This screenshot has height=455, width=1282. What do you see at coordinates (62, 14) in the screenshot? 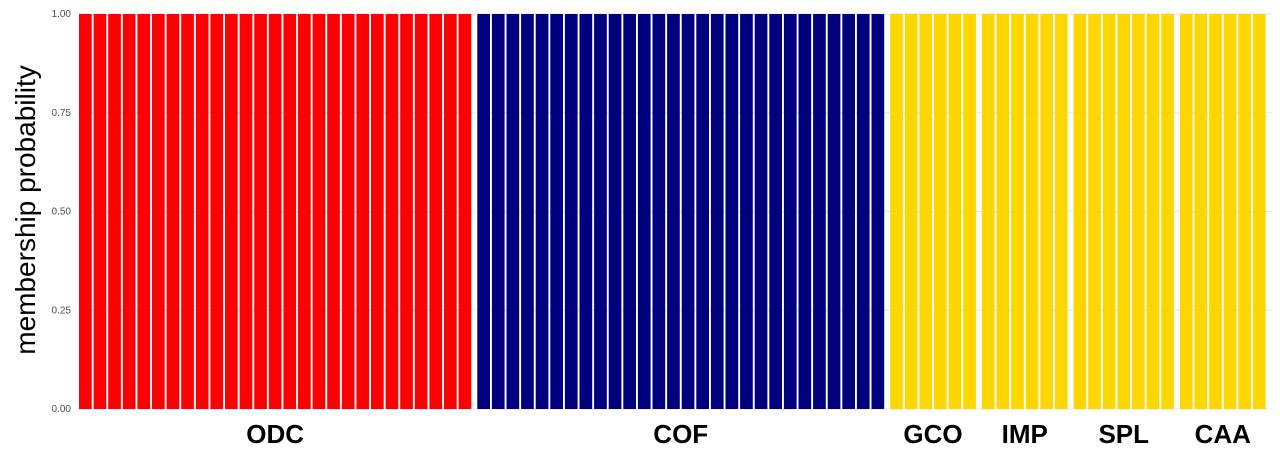
I see `y-tick-label: 1.00` at bounding box center [62, 14].